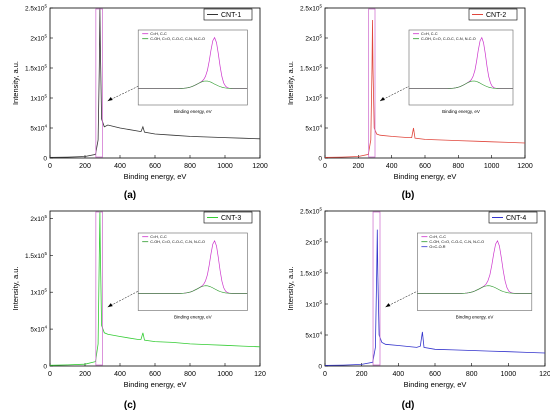  I want to click on panel-label: (a), so click(130, 195).